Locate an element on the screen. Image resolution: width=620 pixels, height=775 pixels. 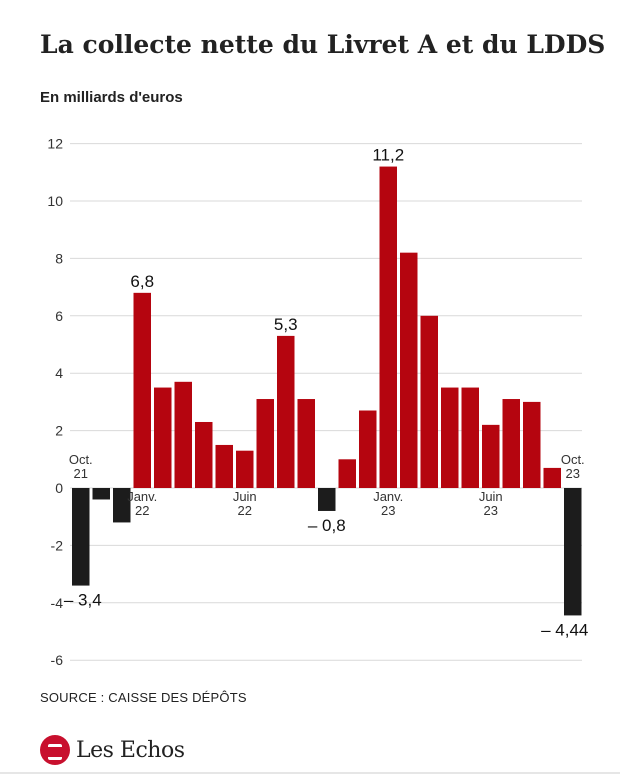
y-tick-label: 0 is located at coordinates (59, 488).